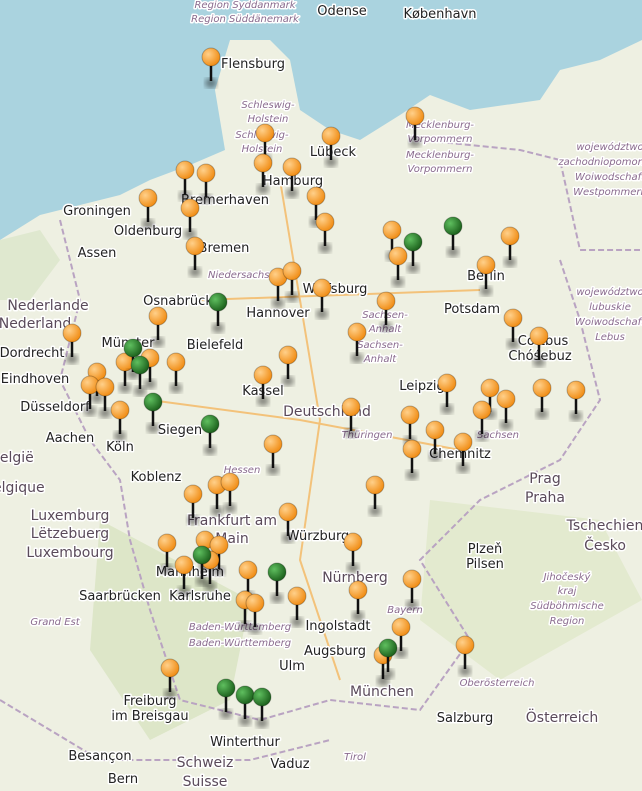  What do you see at coordinates (70, 516) in the screenshot?
I see `place-label: Luxemburg` at bounding box center [70, 516].